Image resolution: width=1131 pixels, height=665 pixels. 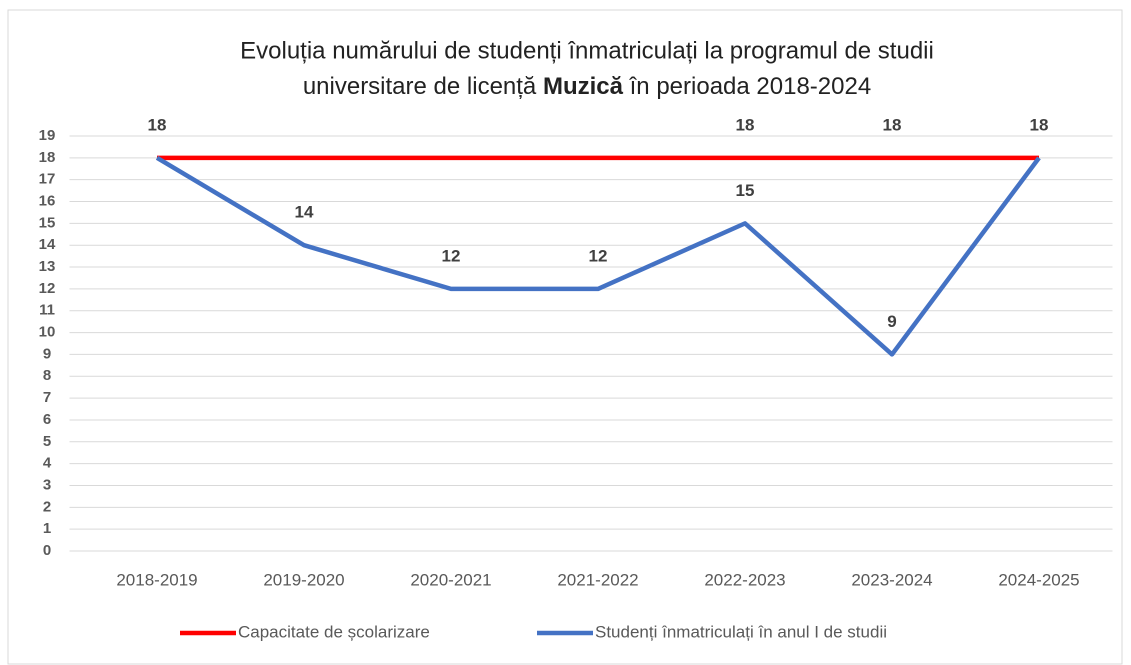 I want to click on y-tick-label: 15, so click(x=47, y=222).